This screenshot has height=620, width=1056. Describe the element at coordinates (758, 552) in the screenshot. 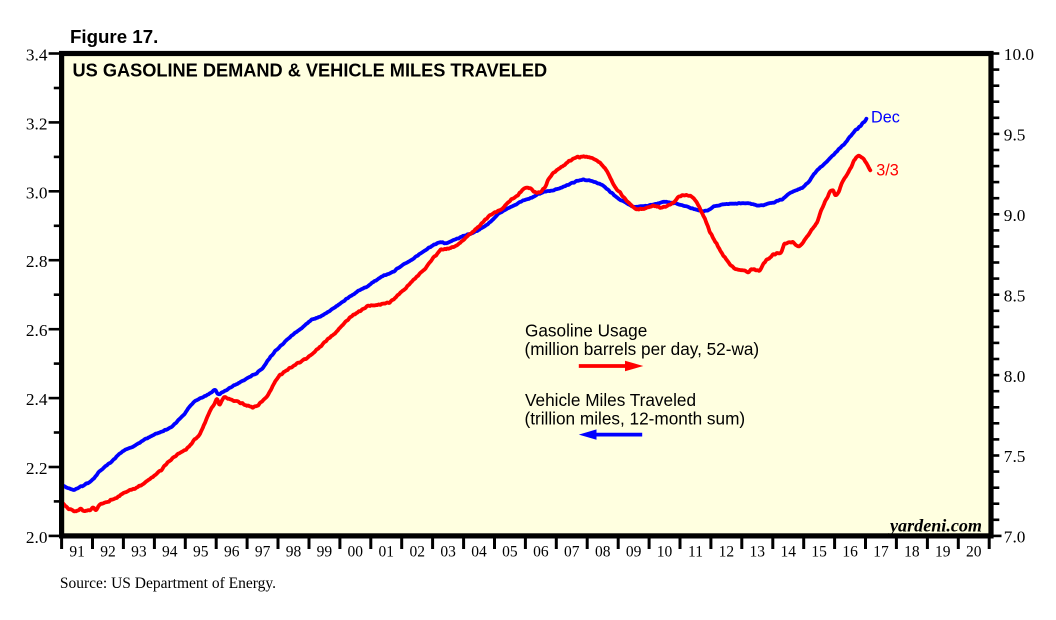

I see `svg-text: 13` at that location.